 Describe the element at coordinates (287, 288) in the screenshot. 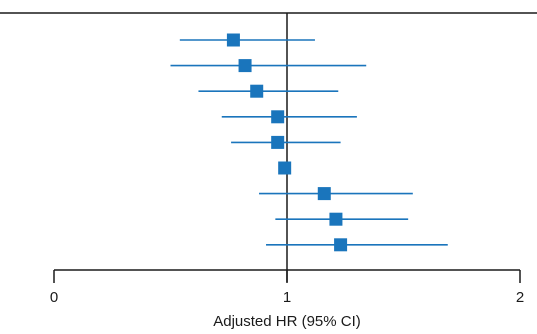

I see `x-axis-ticks: 0 1 2` at that location.